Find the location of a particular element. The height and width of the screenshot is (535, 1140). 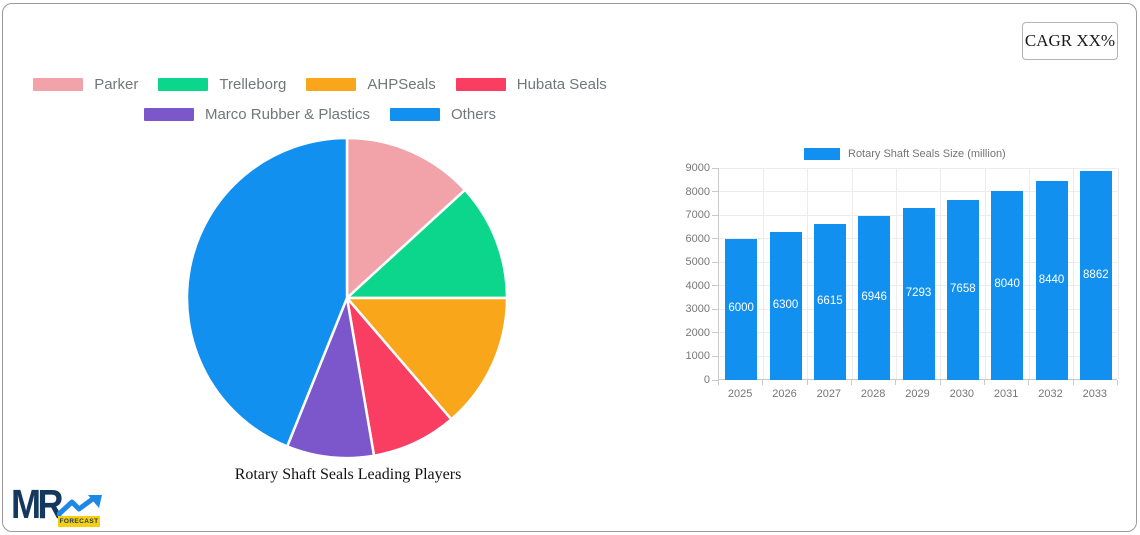

y-axis-tick-label: 9000 is located at coordinates (697, 168).